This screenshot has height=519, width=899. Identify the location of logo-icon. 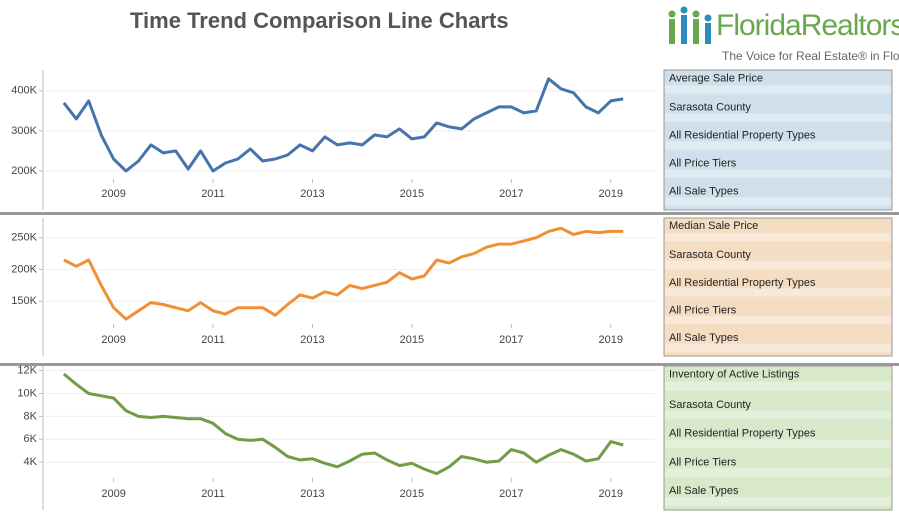
(690, 25).